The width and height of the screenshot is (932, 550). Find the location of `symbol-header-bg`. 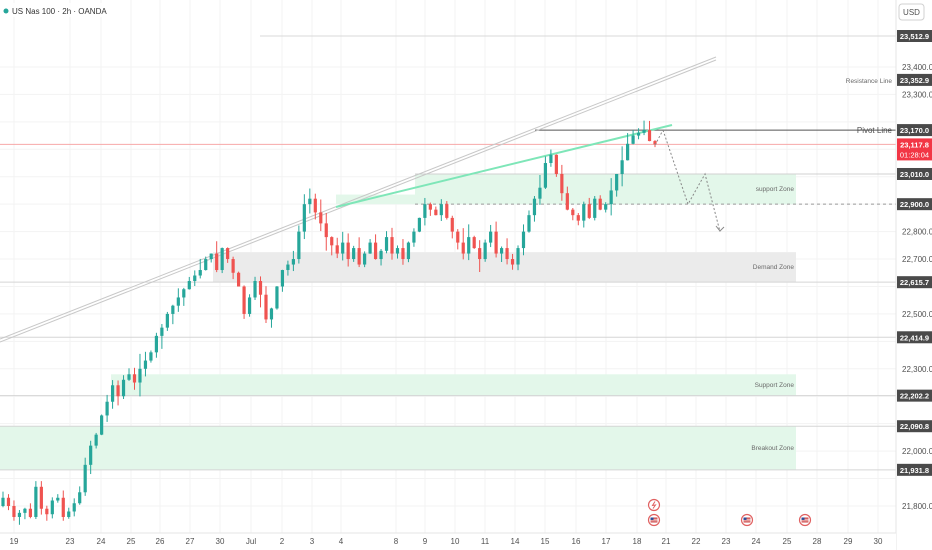

symbol-header-bg is located at coordinates (56, 10).